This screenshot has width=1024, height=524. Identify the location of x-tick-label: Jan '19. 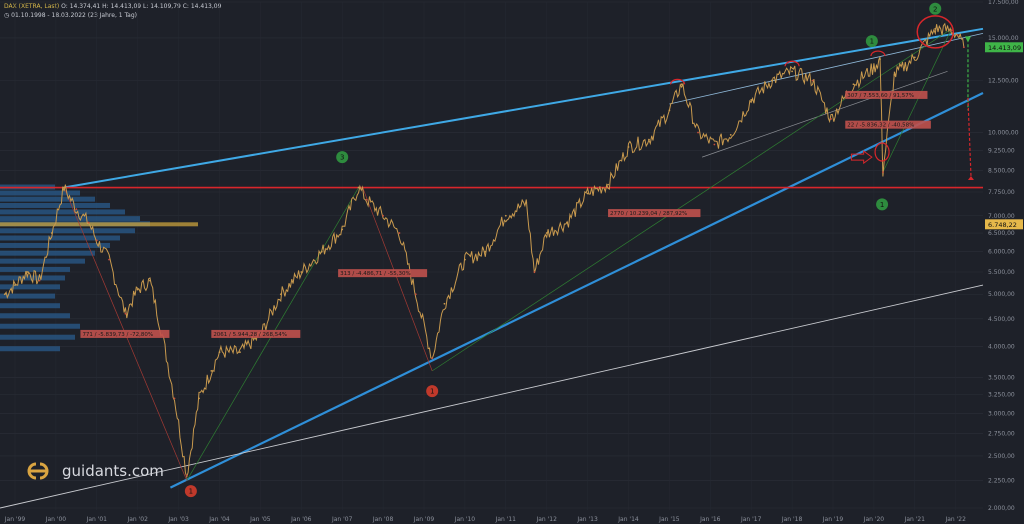
(833, 519).